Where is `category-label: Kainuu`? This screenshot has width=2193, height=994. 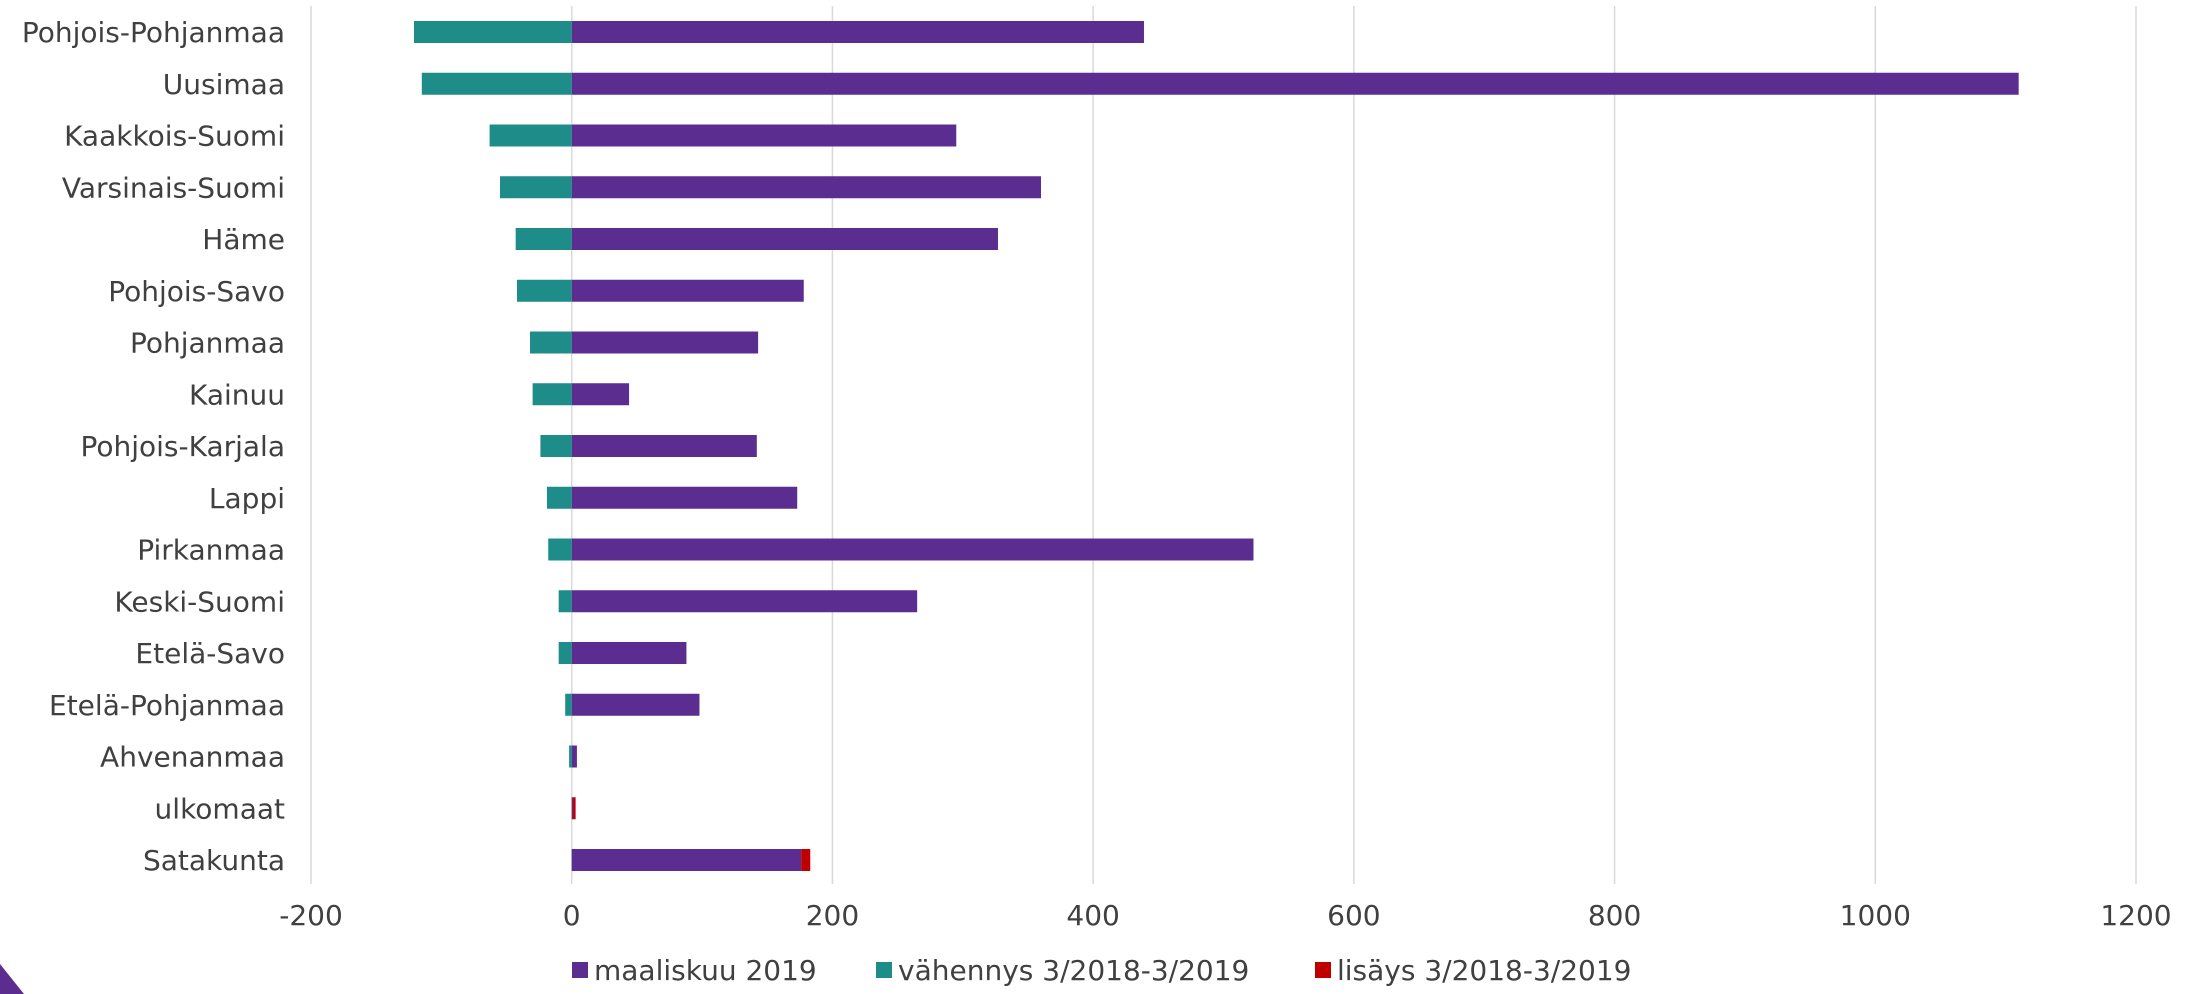 category-label: Kainuu is located at coordinates (237, 394).